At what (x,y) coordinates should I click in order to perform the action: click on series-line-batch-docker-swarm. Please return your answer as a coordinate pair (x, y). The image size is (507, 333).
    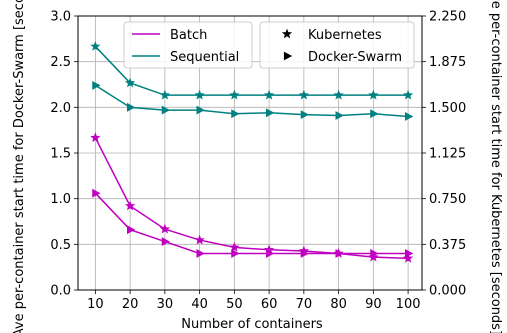
    Looking at the image, I should click on (251, 223).